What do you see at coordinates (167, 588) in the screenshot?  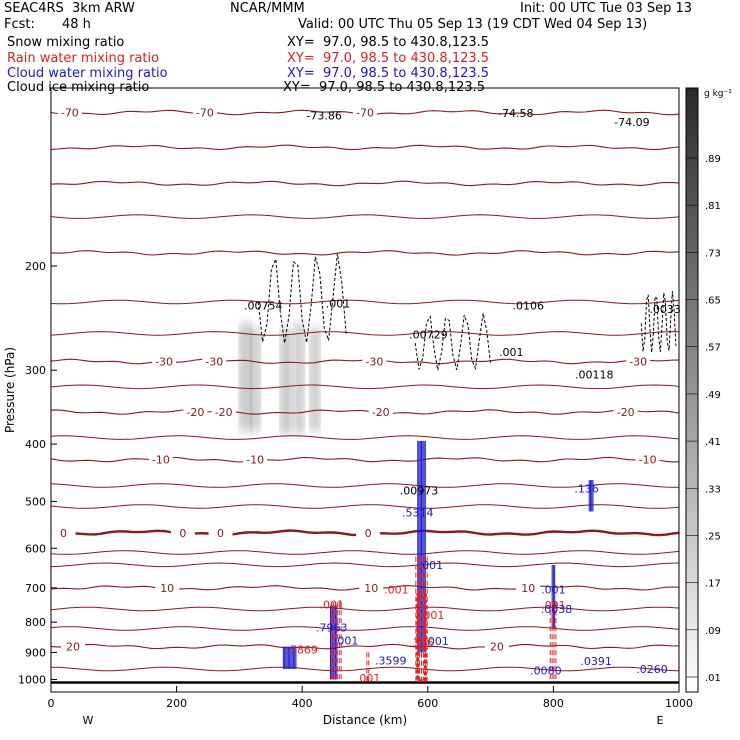 I see `contour-label-10-0: 10` at bounding box center [167, 588].